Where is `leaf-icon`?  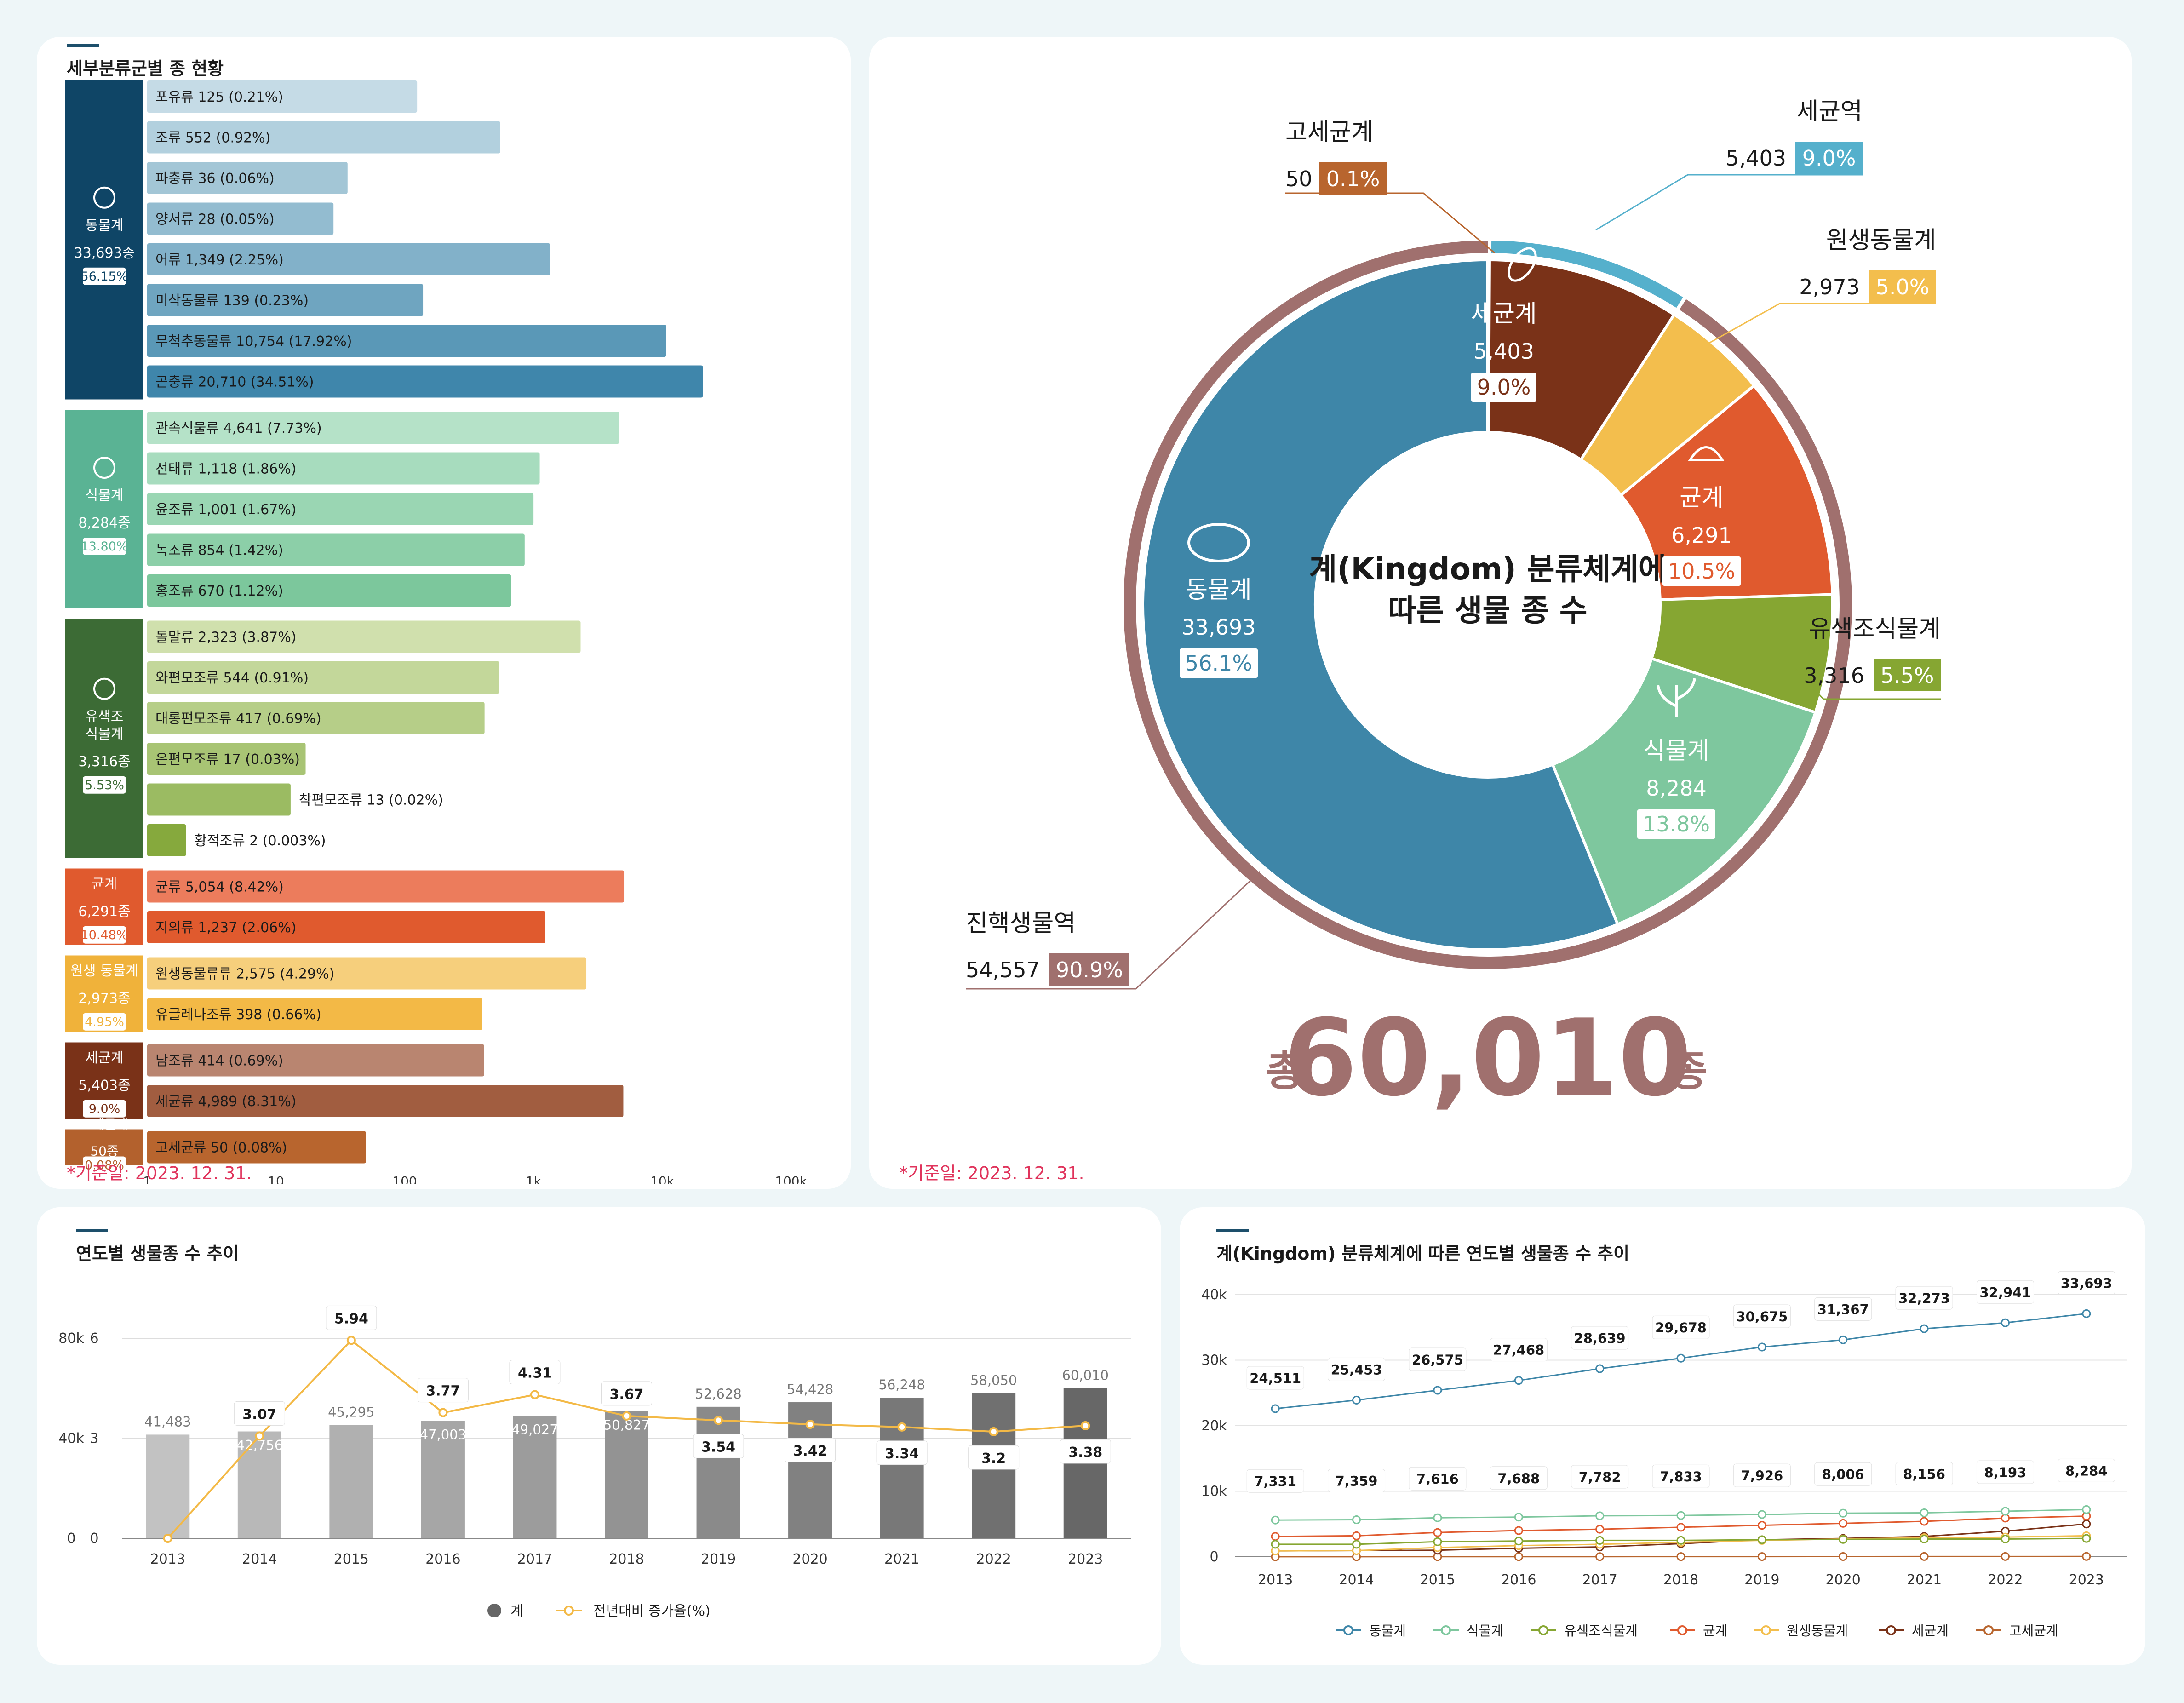 leaf-icon is located at coordinates (104, 468).